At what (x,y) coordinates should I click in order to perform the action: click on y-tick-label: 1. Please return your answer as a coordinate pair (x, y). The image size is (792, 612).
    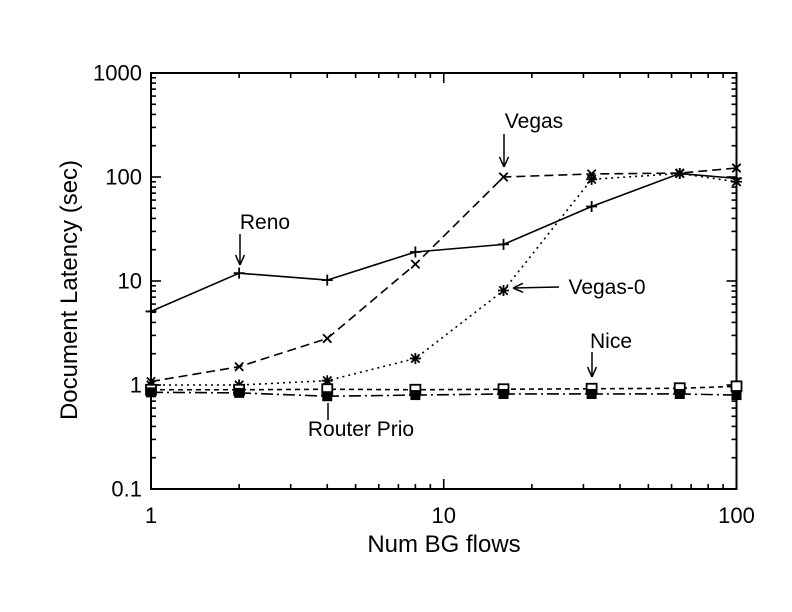
    Looking at the image, I should click on (136, 385).